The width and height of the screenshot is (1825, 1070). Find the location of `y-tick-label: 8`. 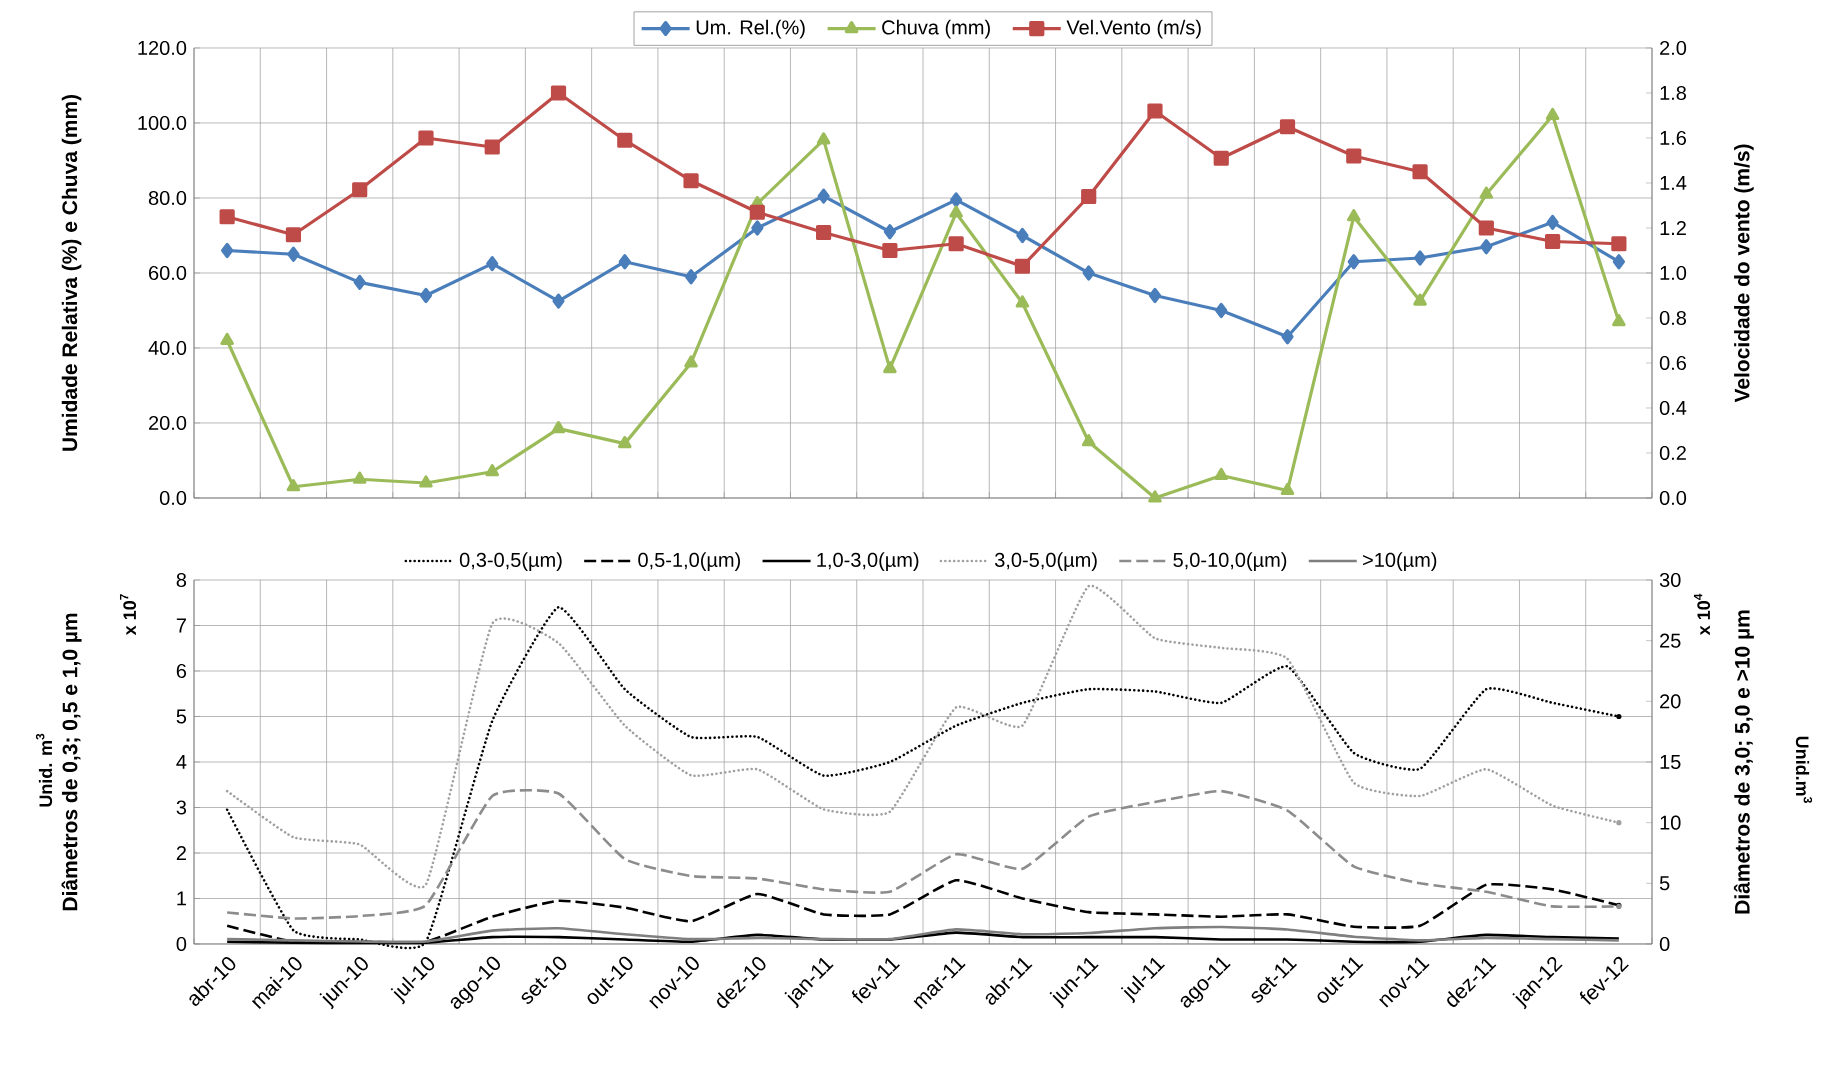

y-tick-label: 8 is located at coordinates (181, 580).